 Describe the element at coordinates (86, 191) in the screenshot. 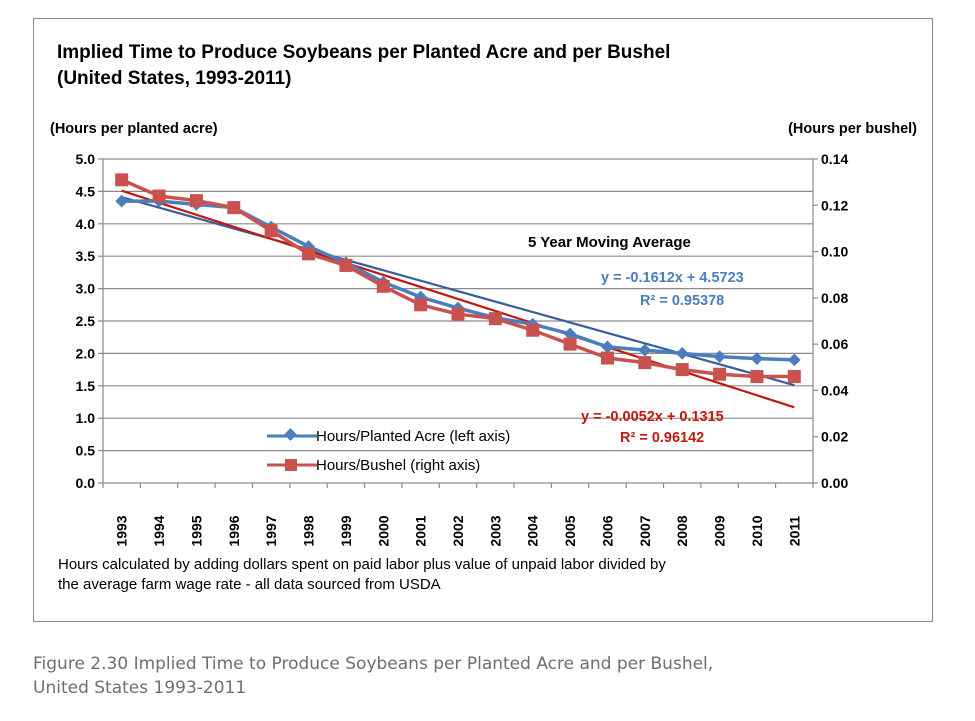

I see `left-tick-label: 4.5` at that location.